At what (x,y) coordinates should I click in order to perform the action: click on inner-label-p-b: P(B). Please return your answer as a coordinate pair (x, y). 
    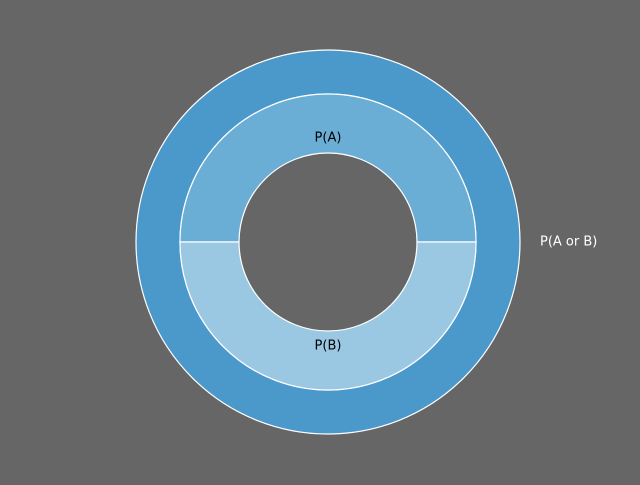
    Looking at the image, I should click on (328, 346).